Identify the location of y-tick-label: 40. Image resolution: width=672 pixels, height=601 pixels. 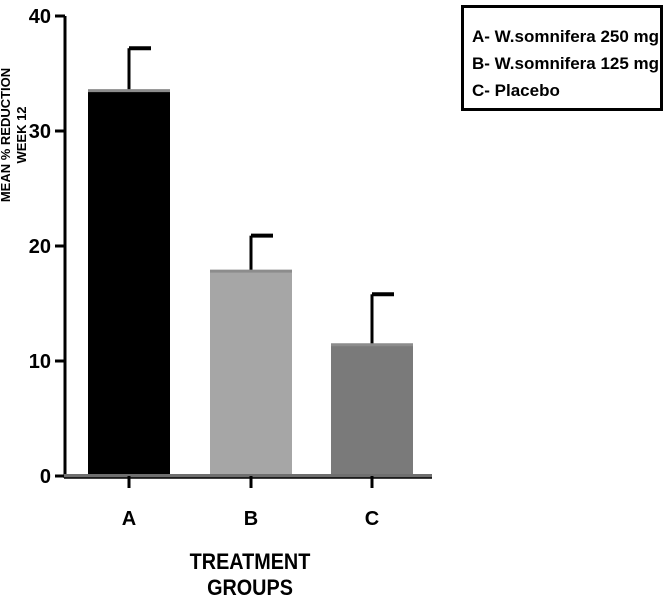
(40, 17).